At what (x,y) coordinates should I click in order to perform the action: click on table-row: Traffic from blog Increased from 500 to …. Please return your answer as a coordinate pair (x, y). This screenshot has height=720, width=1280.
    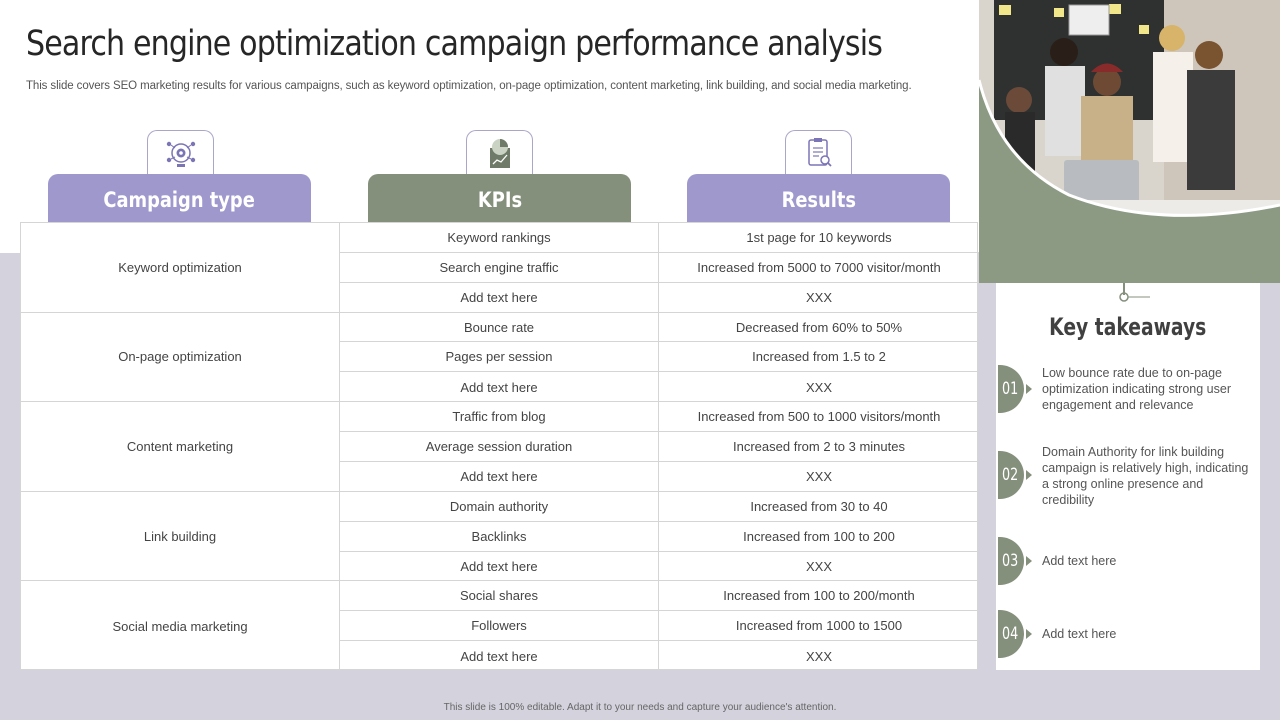
    Looking at the image, I should click on (659, 417).